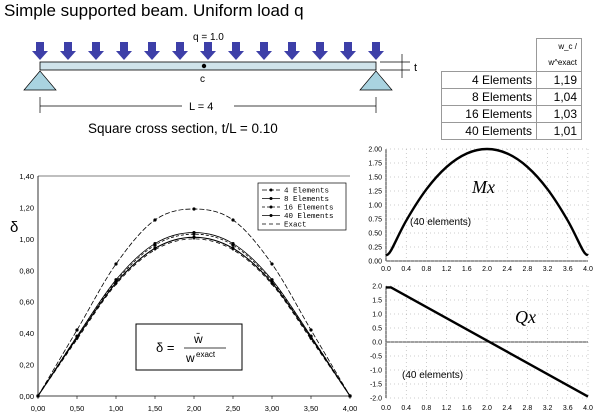 The height and width of the screenshot is (415, 600). I want to click on ratio-row-value: 1,01, so click(559, 131).